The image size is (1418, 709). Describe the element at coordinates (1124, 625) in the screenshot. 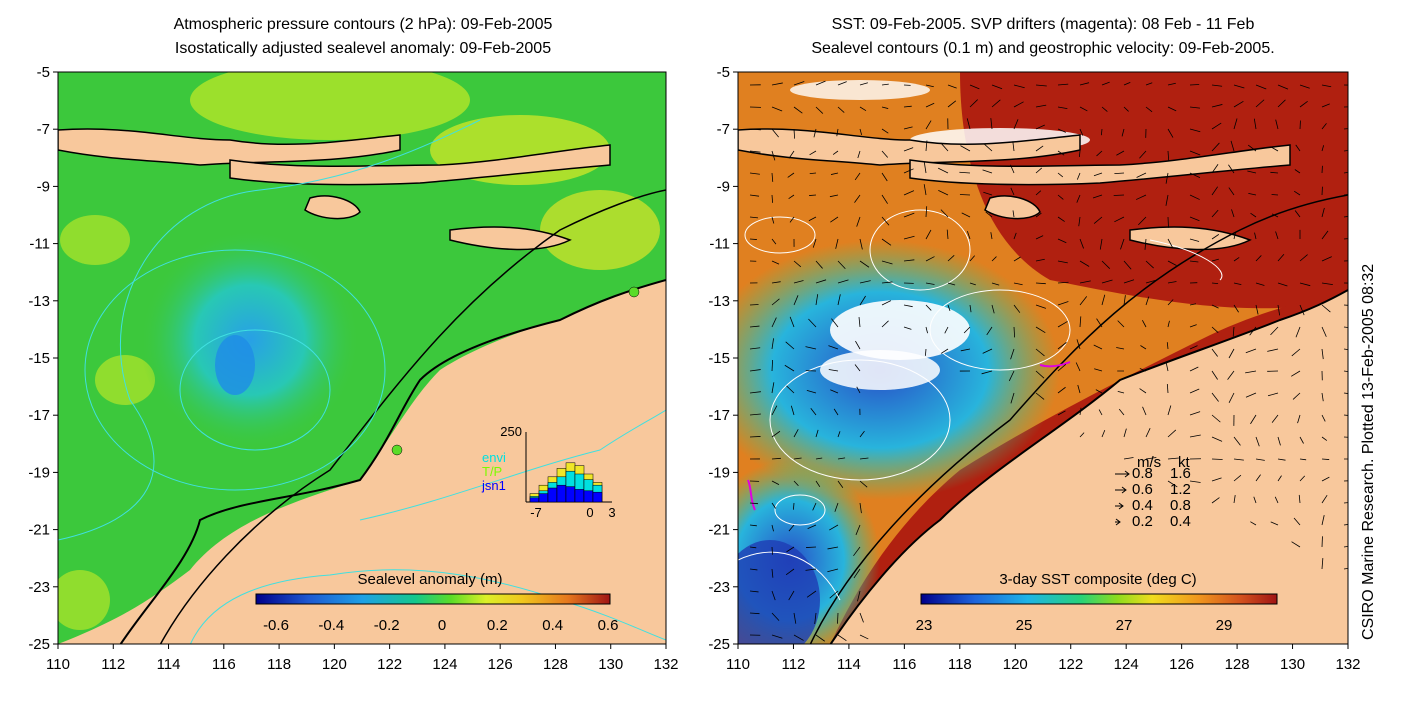

I see `right-colorbar-tick: 27` at that location.